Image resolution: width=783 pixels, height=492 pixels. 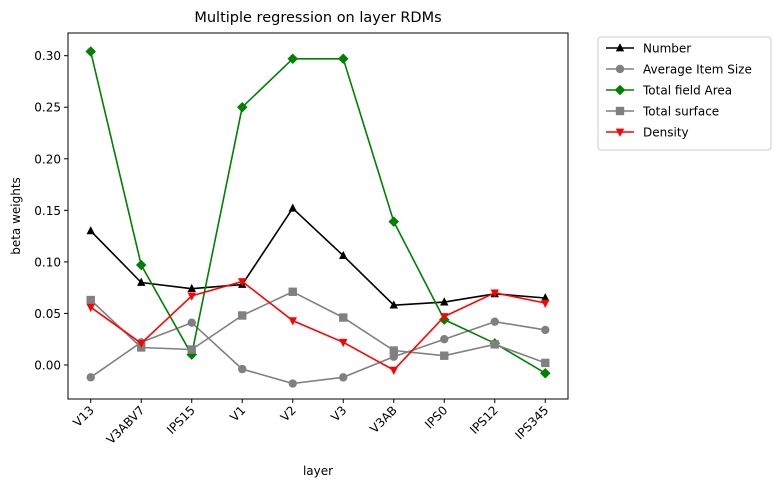 What do you see at coordinates (436, 417) in the screenshot?
I see `x-tick-label: IPS0` at bounding box center [436, 417].